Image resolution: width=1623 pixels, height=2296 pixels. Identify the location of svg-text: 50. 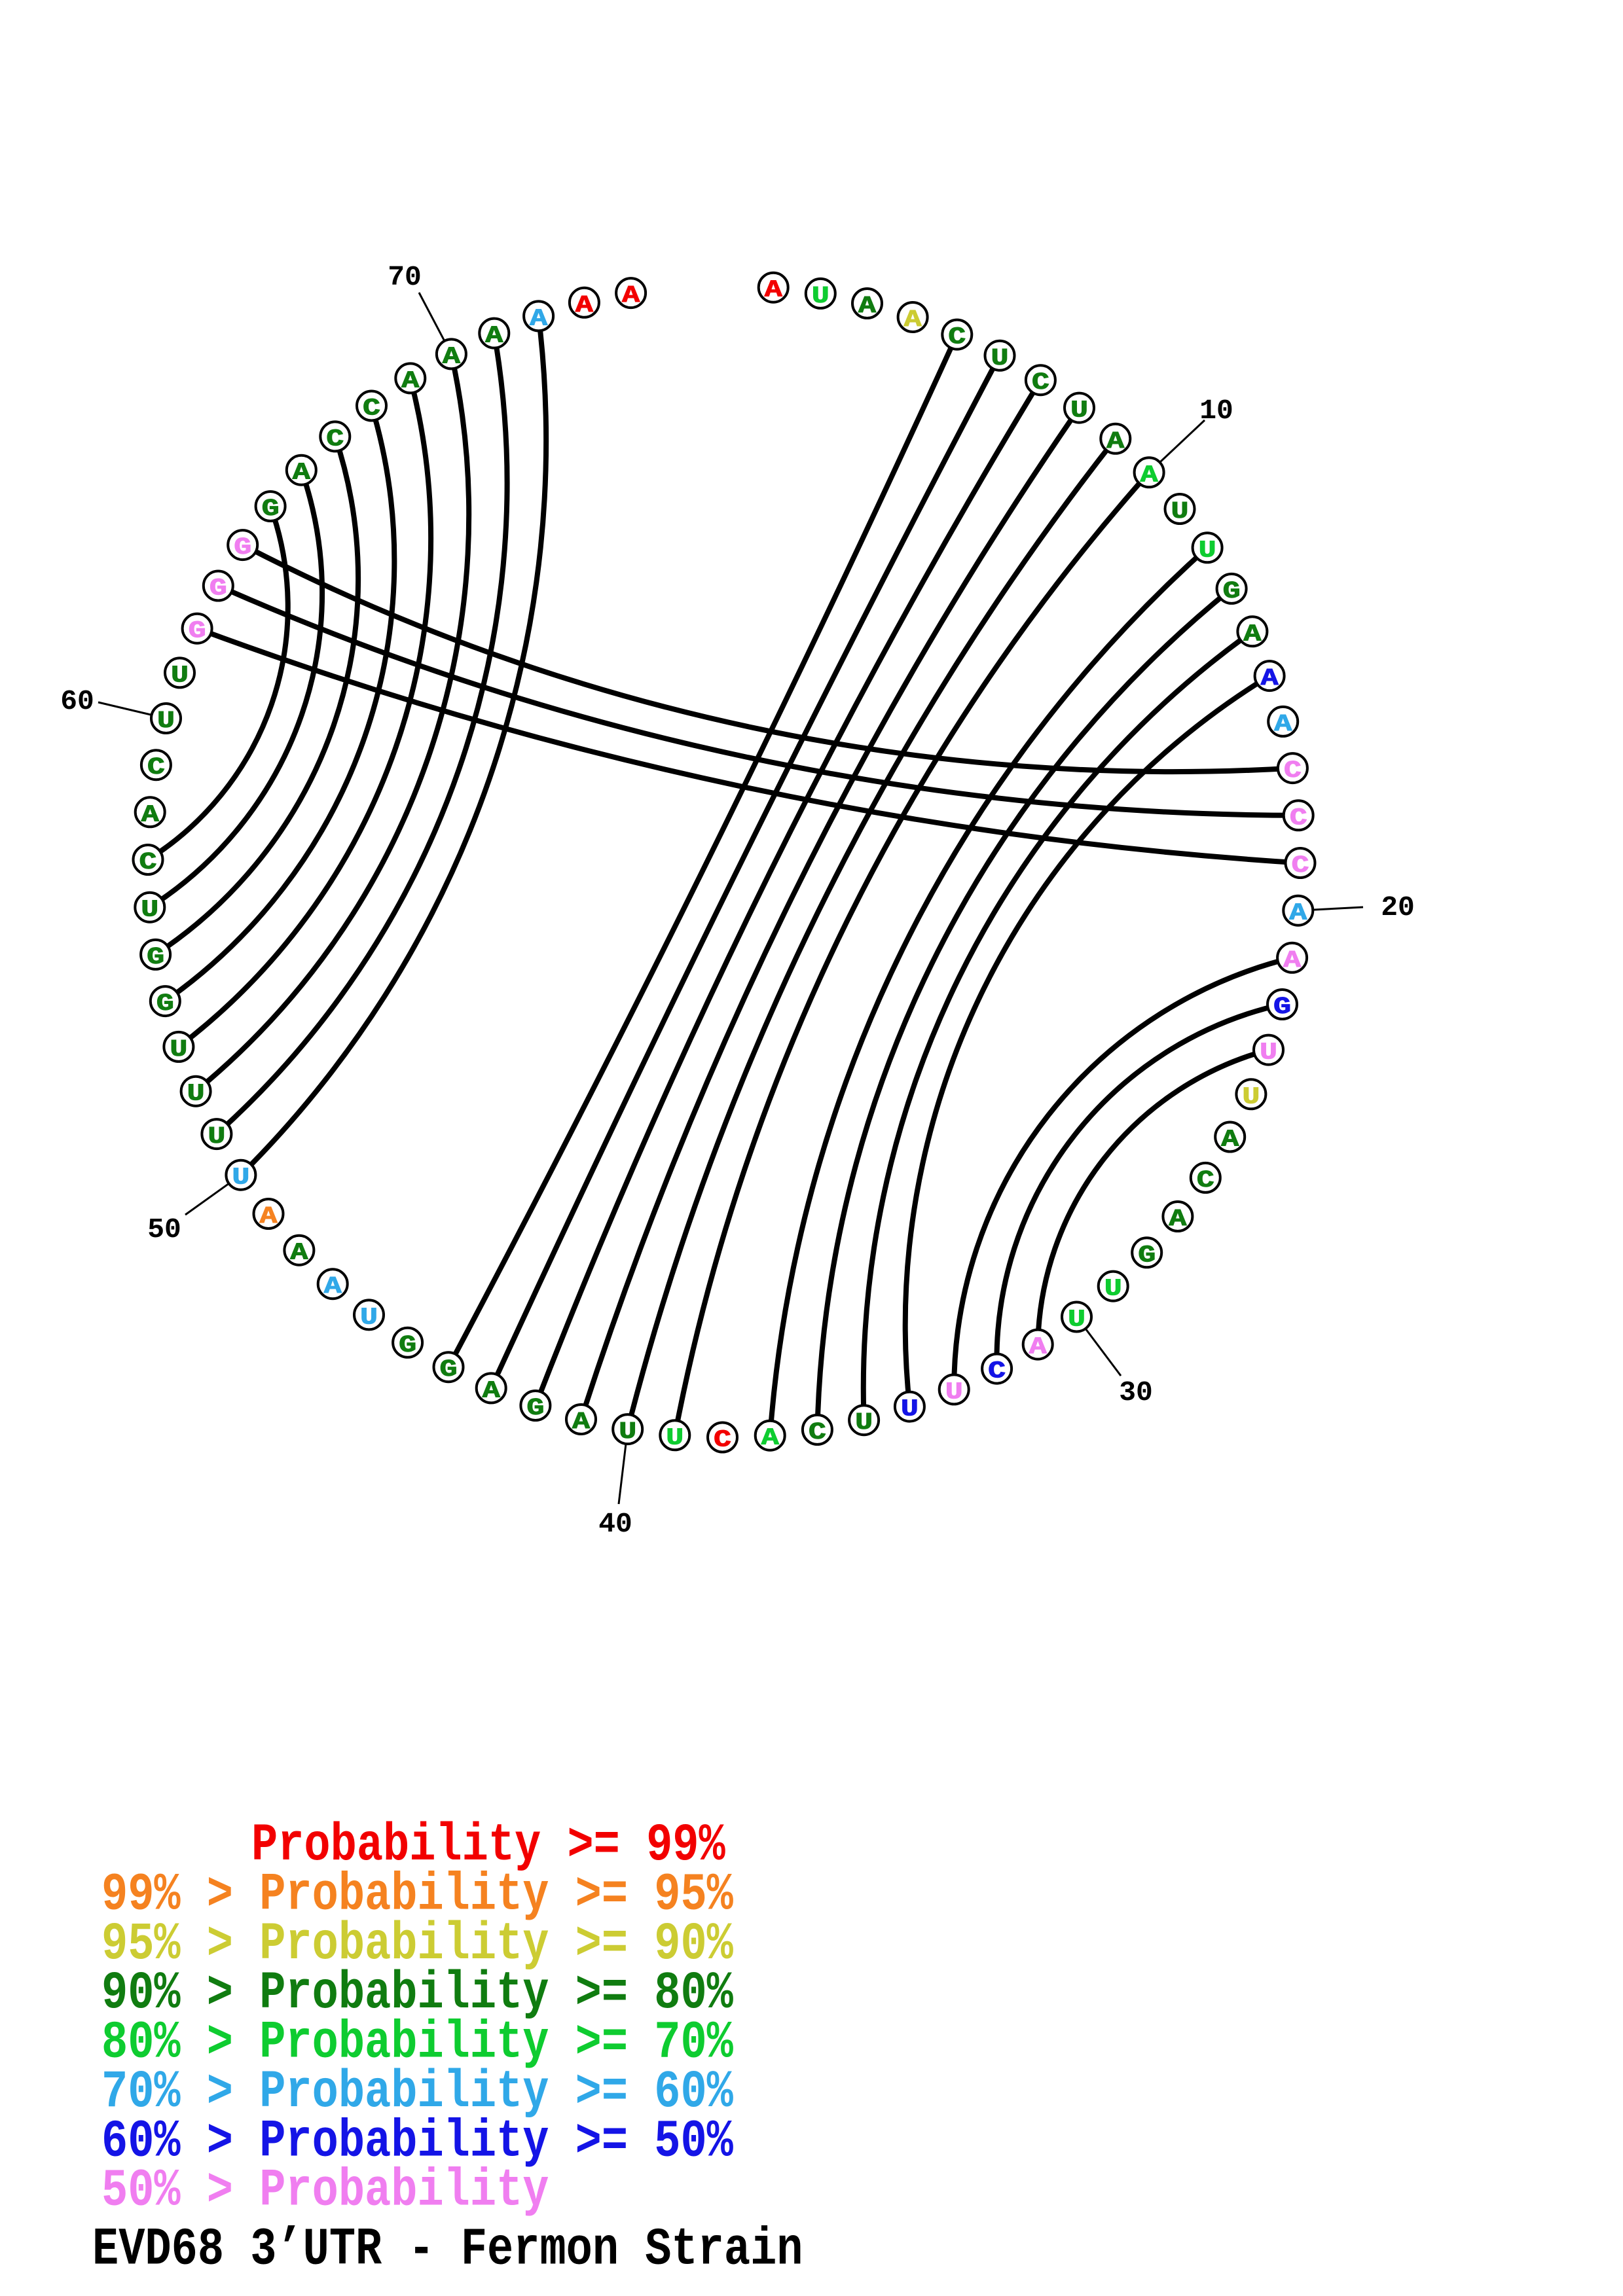
(164, 1229).